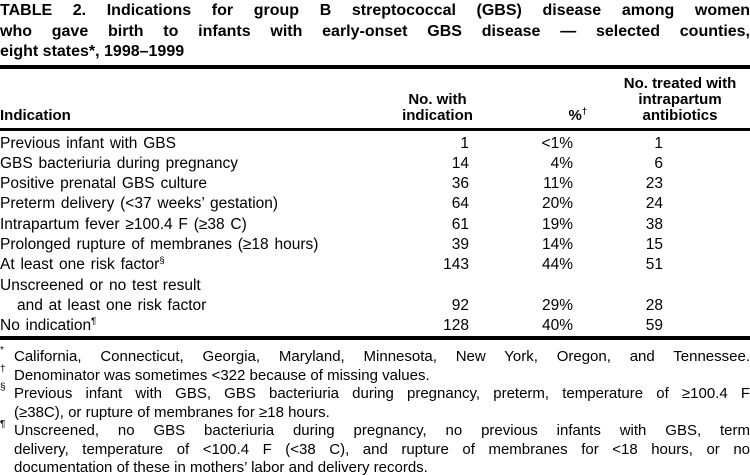 This screenshot has height=475, width=750. I want to click on header-percent-footnote-marker: †, so click(584, 110).